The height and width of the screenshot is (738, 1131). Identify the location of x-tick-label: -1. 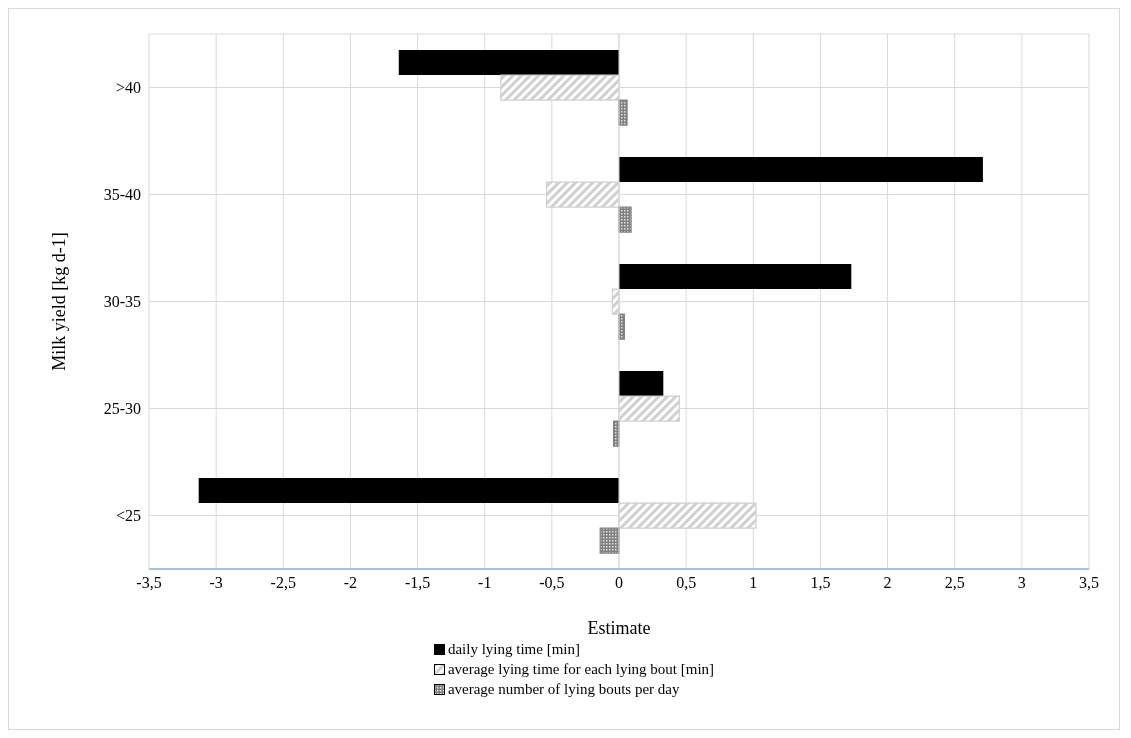
(485, 583).